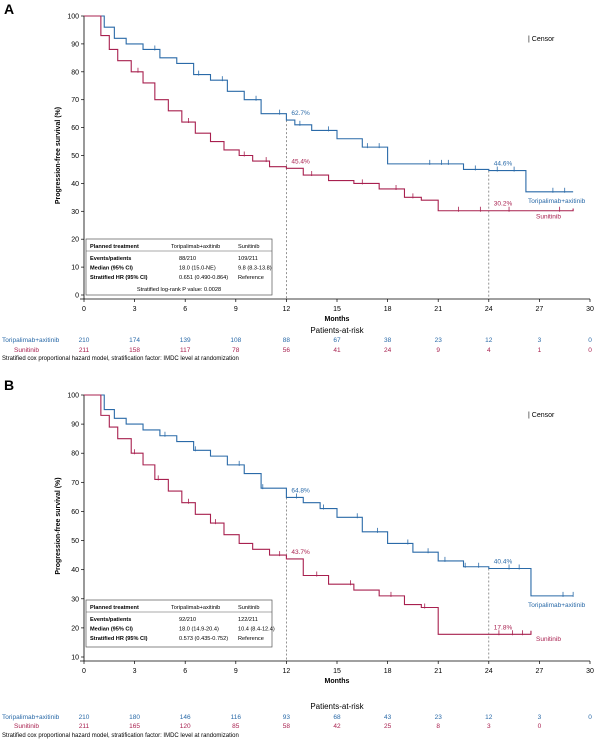  Describe the element at coordinates (185, 717) in the screenshot. I see `risk-count: 146` at that location.